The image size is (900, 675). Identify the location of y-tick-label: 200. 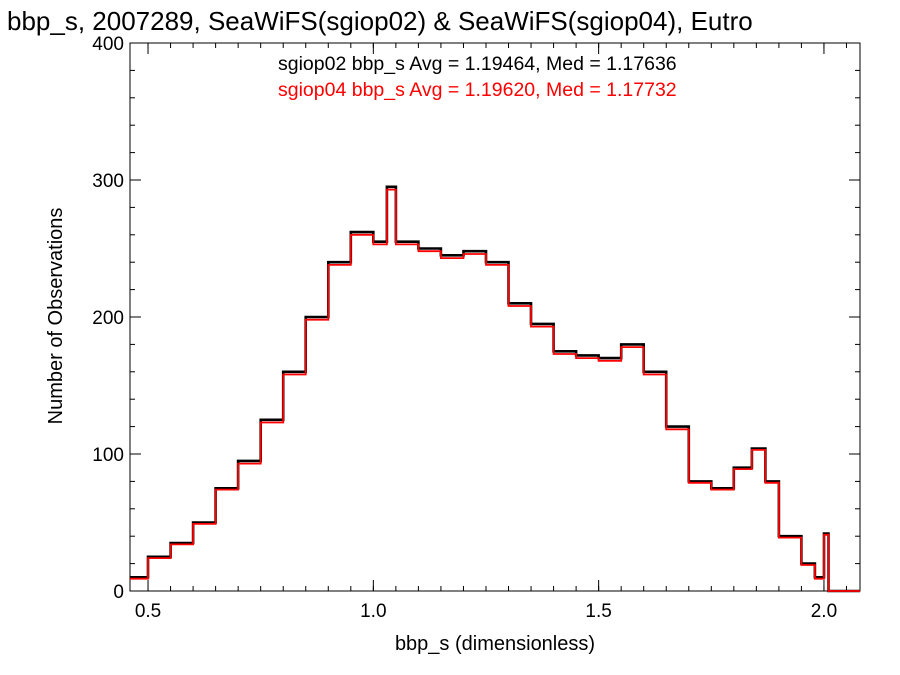
(108, 318).